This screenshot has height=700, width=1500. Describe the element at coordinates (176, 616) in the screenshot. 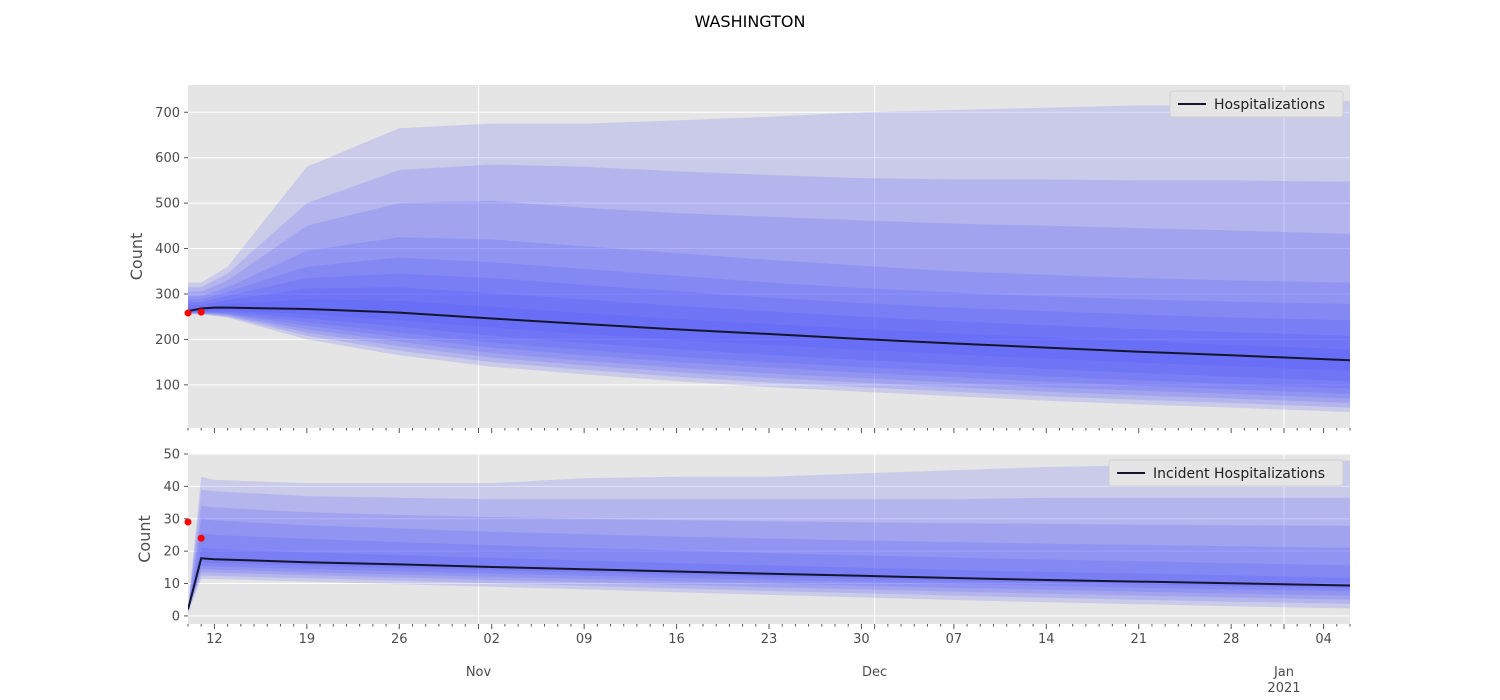

I see `y-tick-label: 0` at that location.